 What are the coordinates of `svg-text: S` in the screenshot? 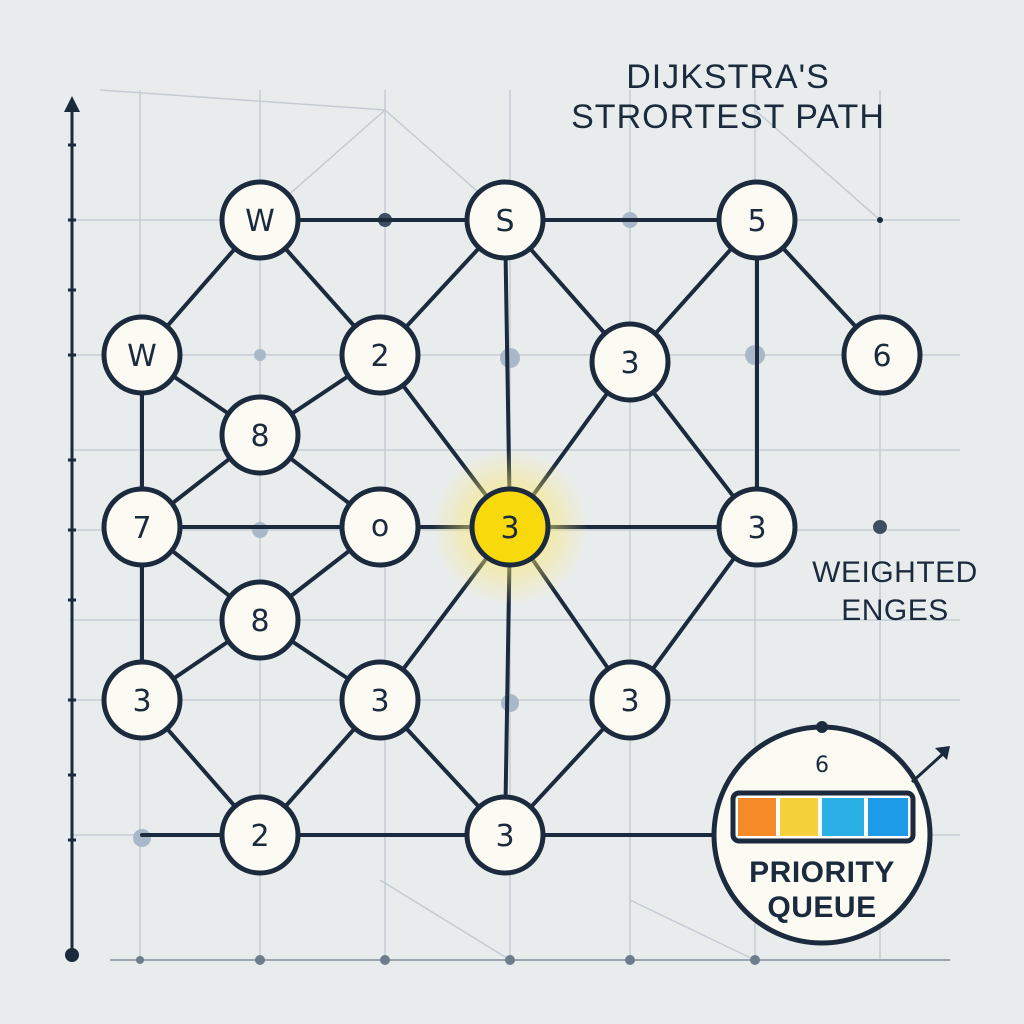 It's located at (504, 221).